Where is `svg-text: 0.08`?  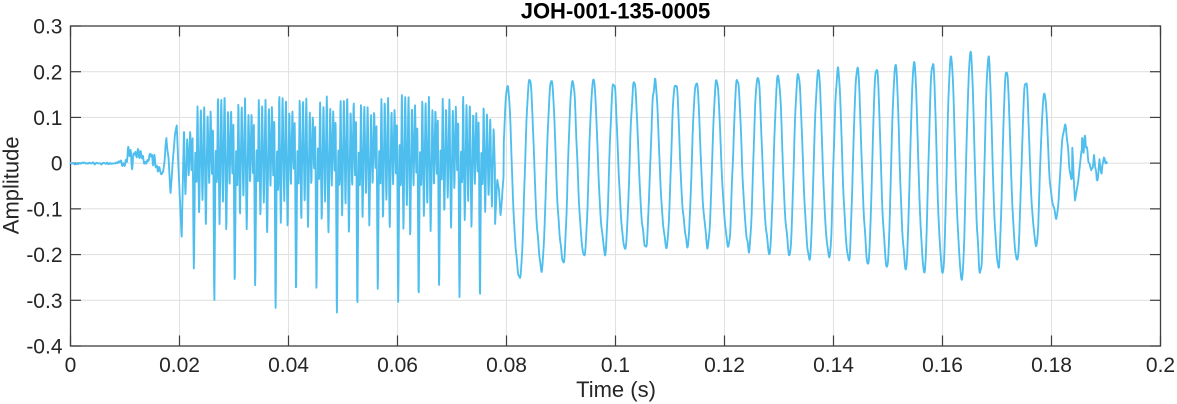
svg-text: 0.08 is located at coordinates (506, 365).